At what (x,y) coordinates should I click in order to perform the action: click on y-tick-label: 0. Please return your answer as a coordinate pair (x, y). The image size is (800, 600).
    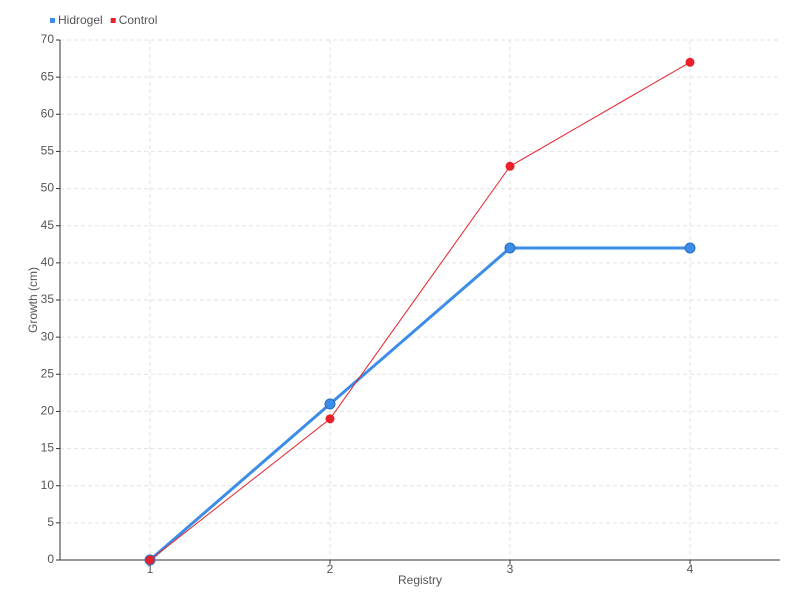
    Looking at the image, I should click on (50, 559).